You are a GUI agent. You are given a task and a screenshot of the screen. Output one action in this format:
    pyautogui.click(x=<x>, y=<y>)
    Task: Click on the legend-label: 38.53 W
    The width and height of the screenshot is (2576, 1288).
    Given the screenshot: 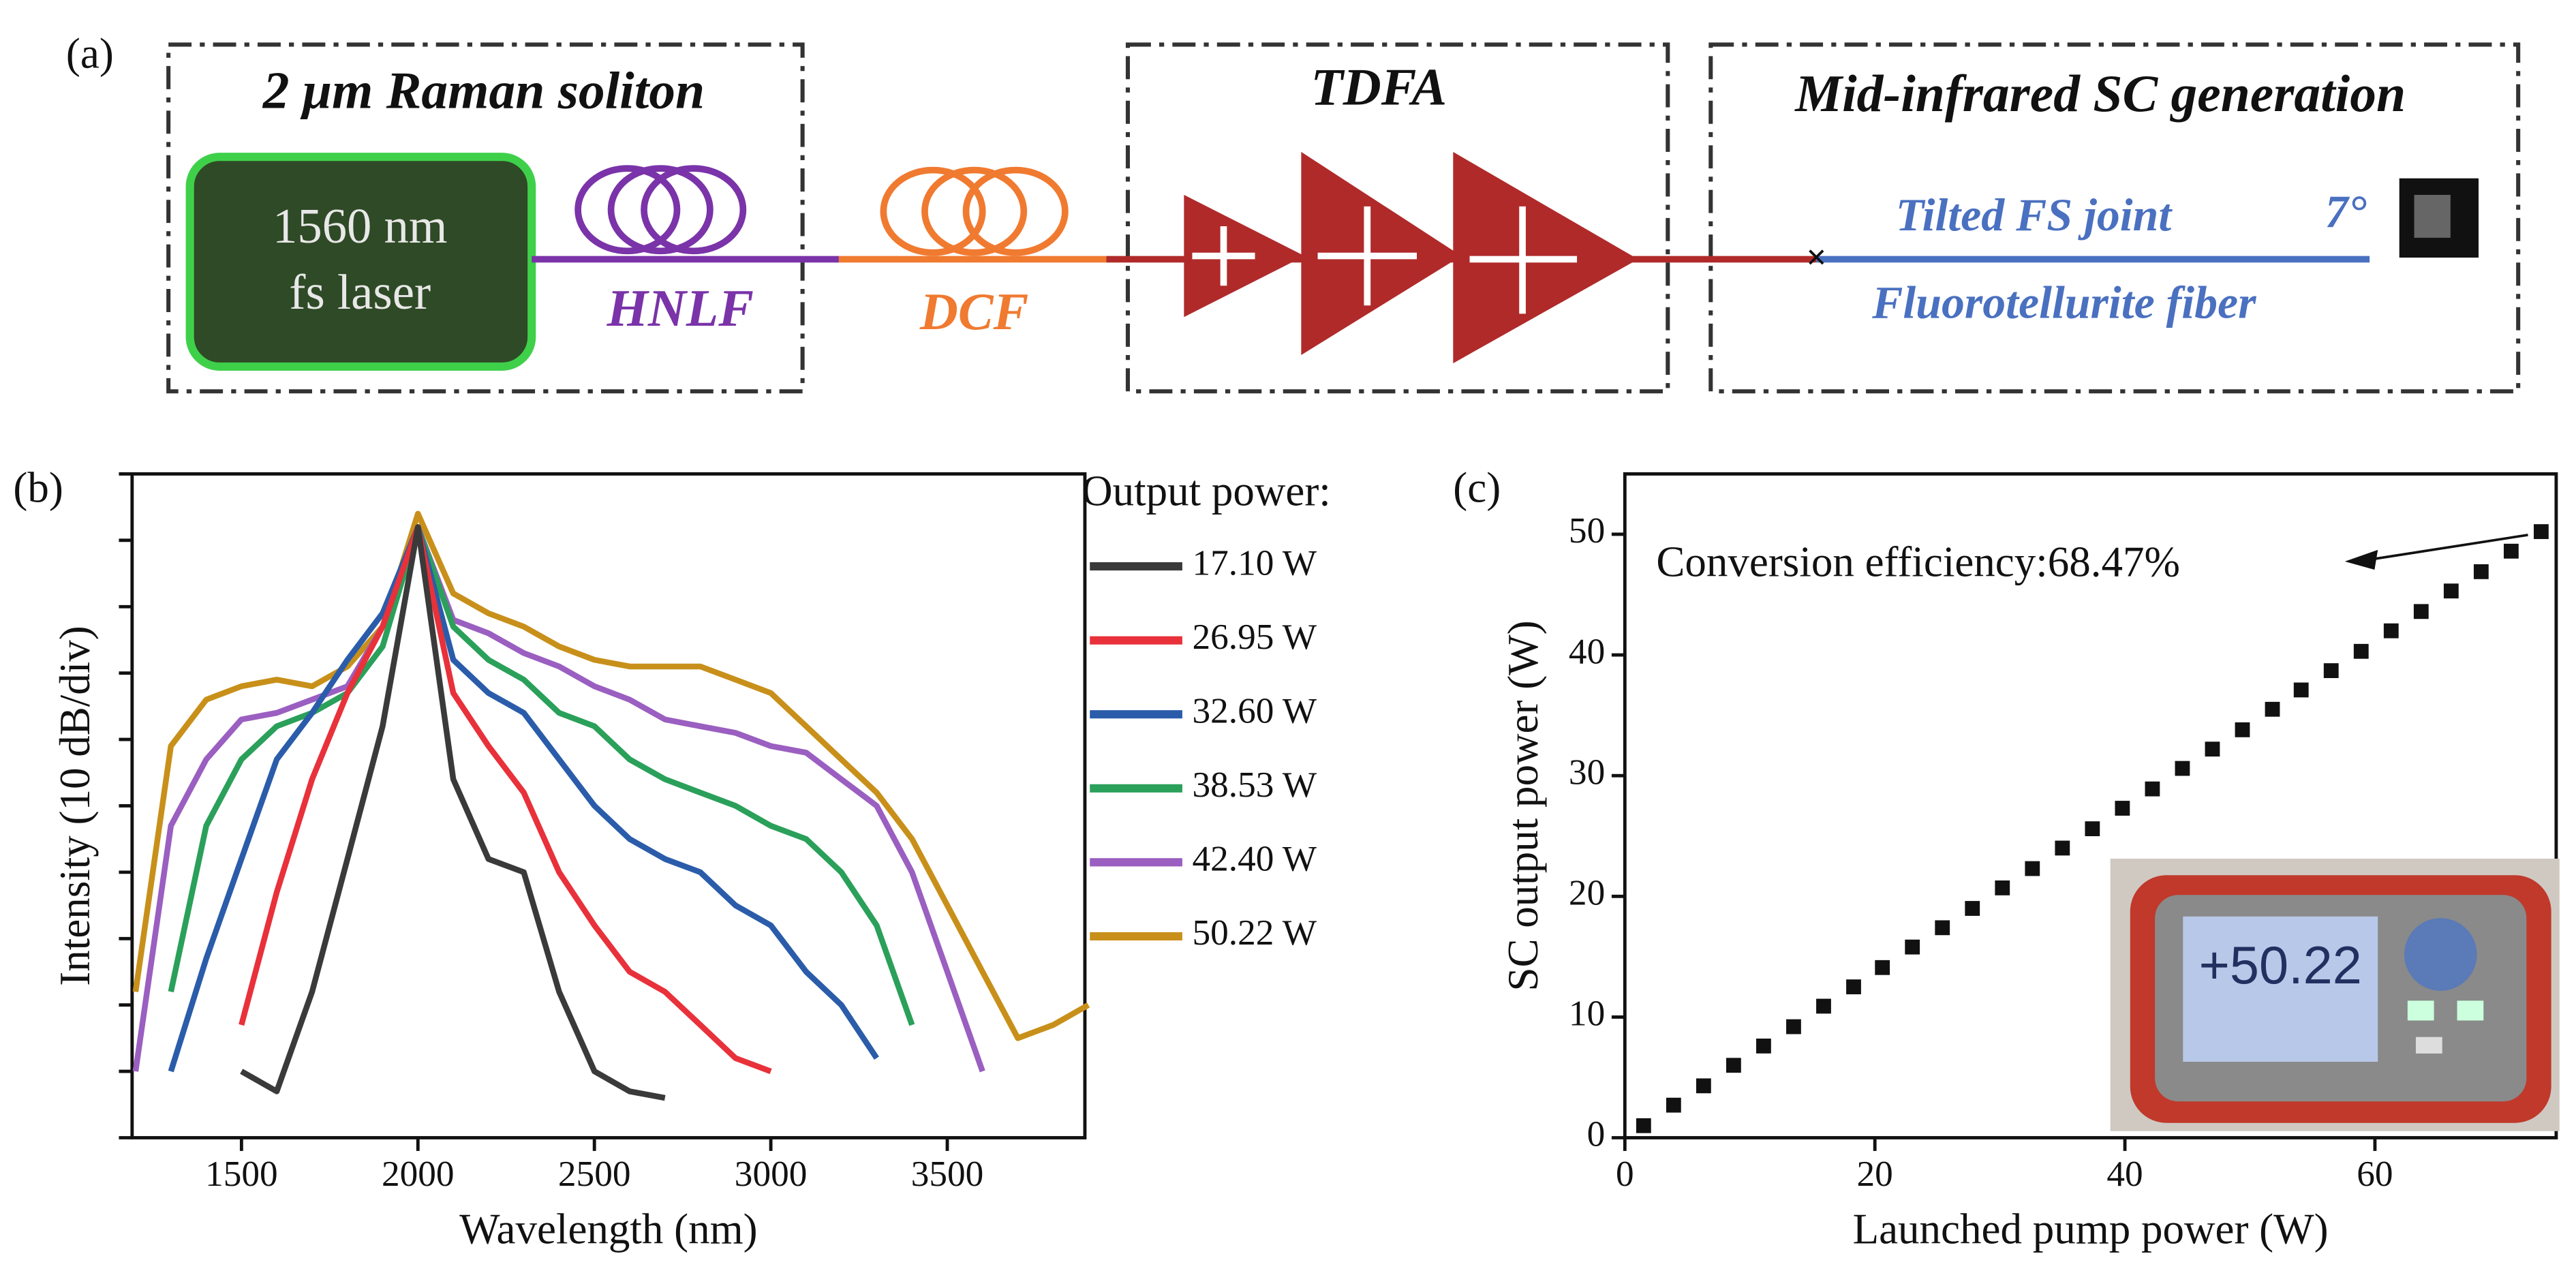 What is the action you would take?
    pyautogui.click(x=1254, y=785)
    